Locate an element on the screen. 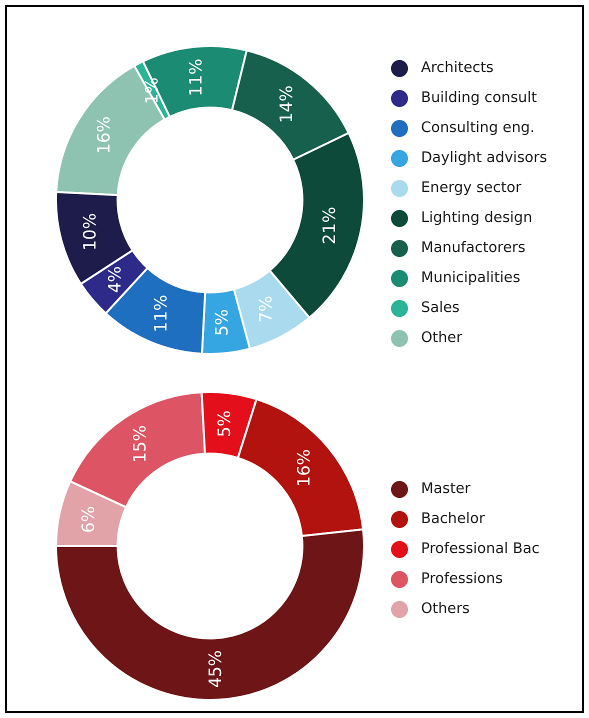 This screenshot has width=589, height=718. data-label: 45% is located at coordinates (216, 669).